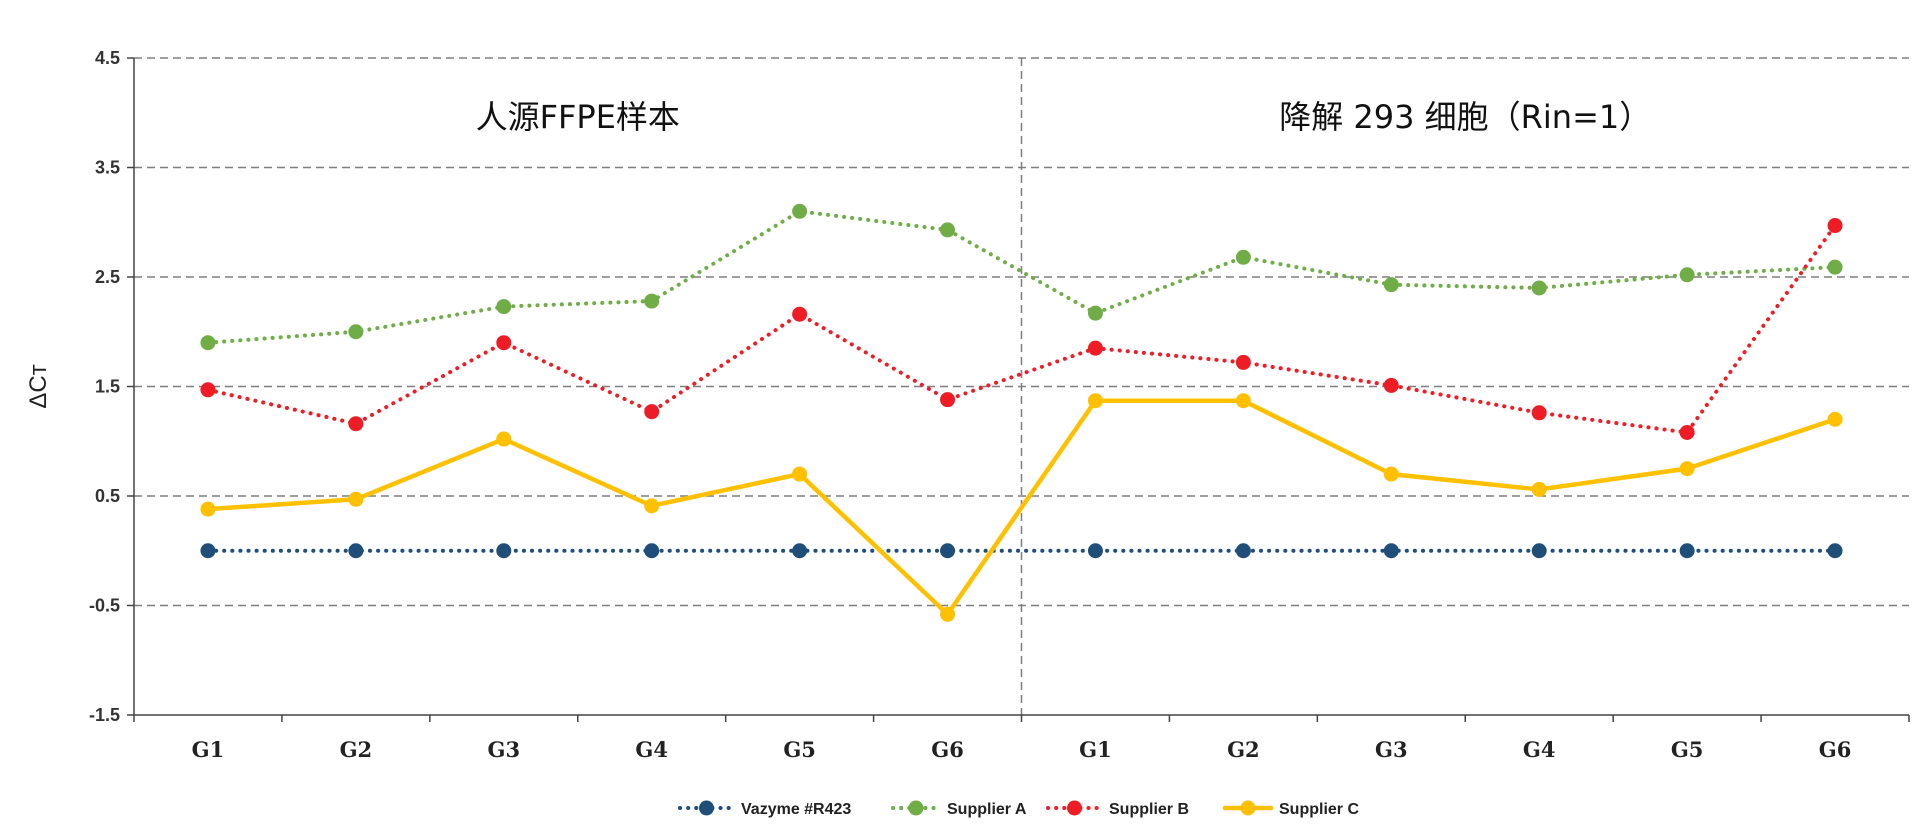  Describe the element at coordinates (107, 387) in the screenshot. I see `y-tick-label: 1.5` at that location.